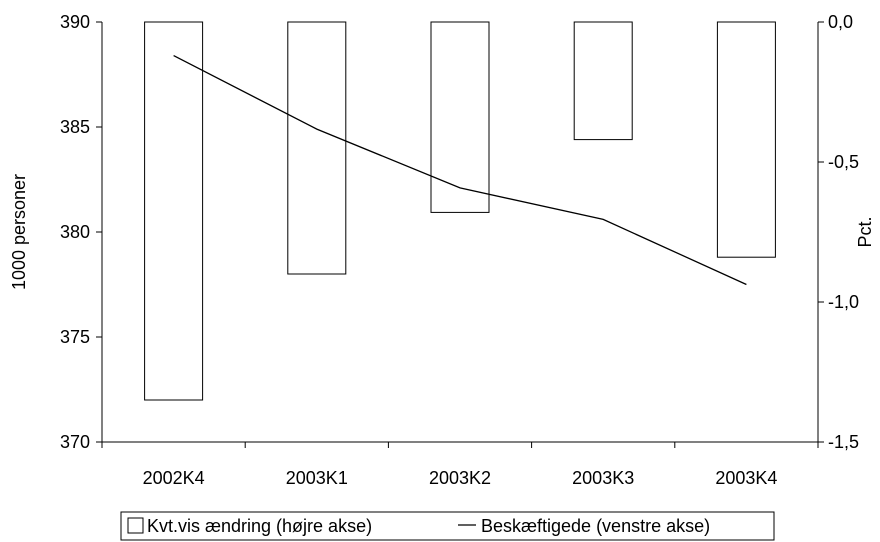 The height and width of the screenshot is (542, 880). What do you see at coordinates (19, 232) in the screenshot?
I see `left-axis-title: 1000 personer` at bounding box center [19, 232].